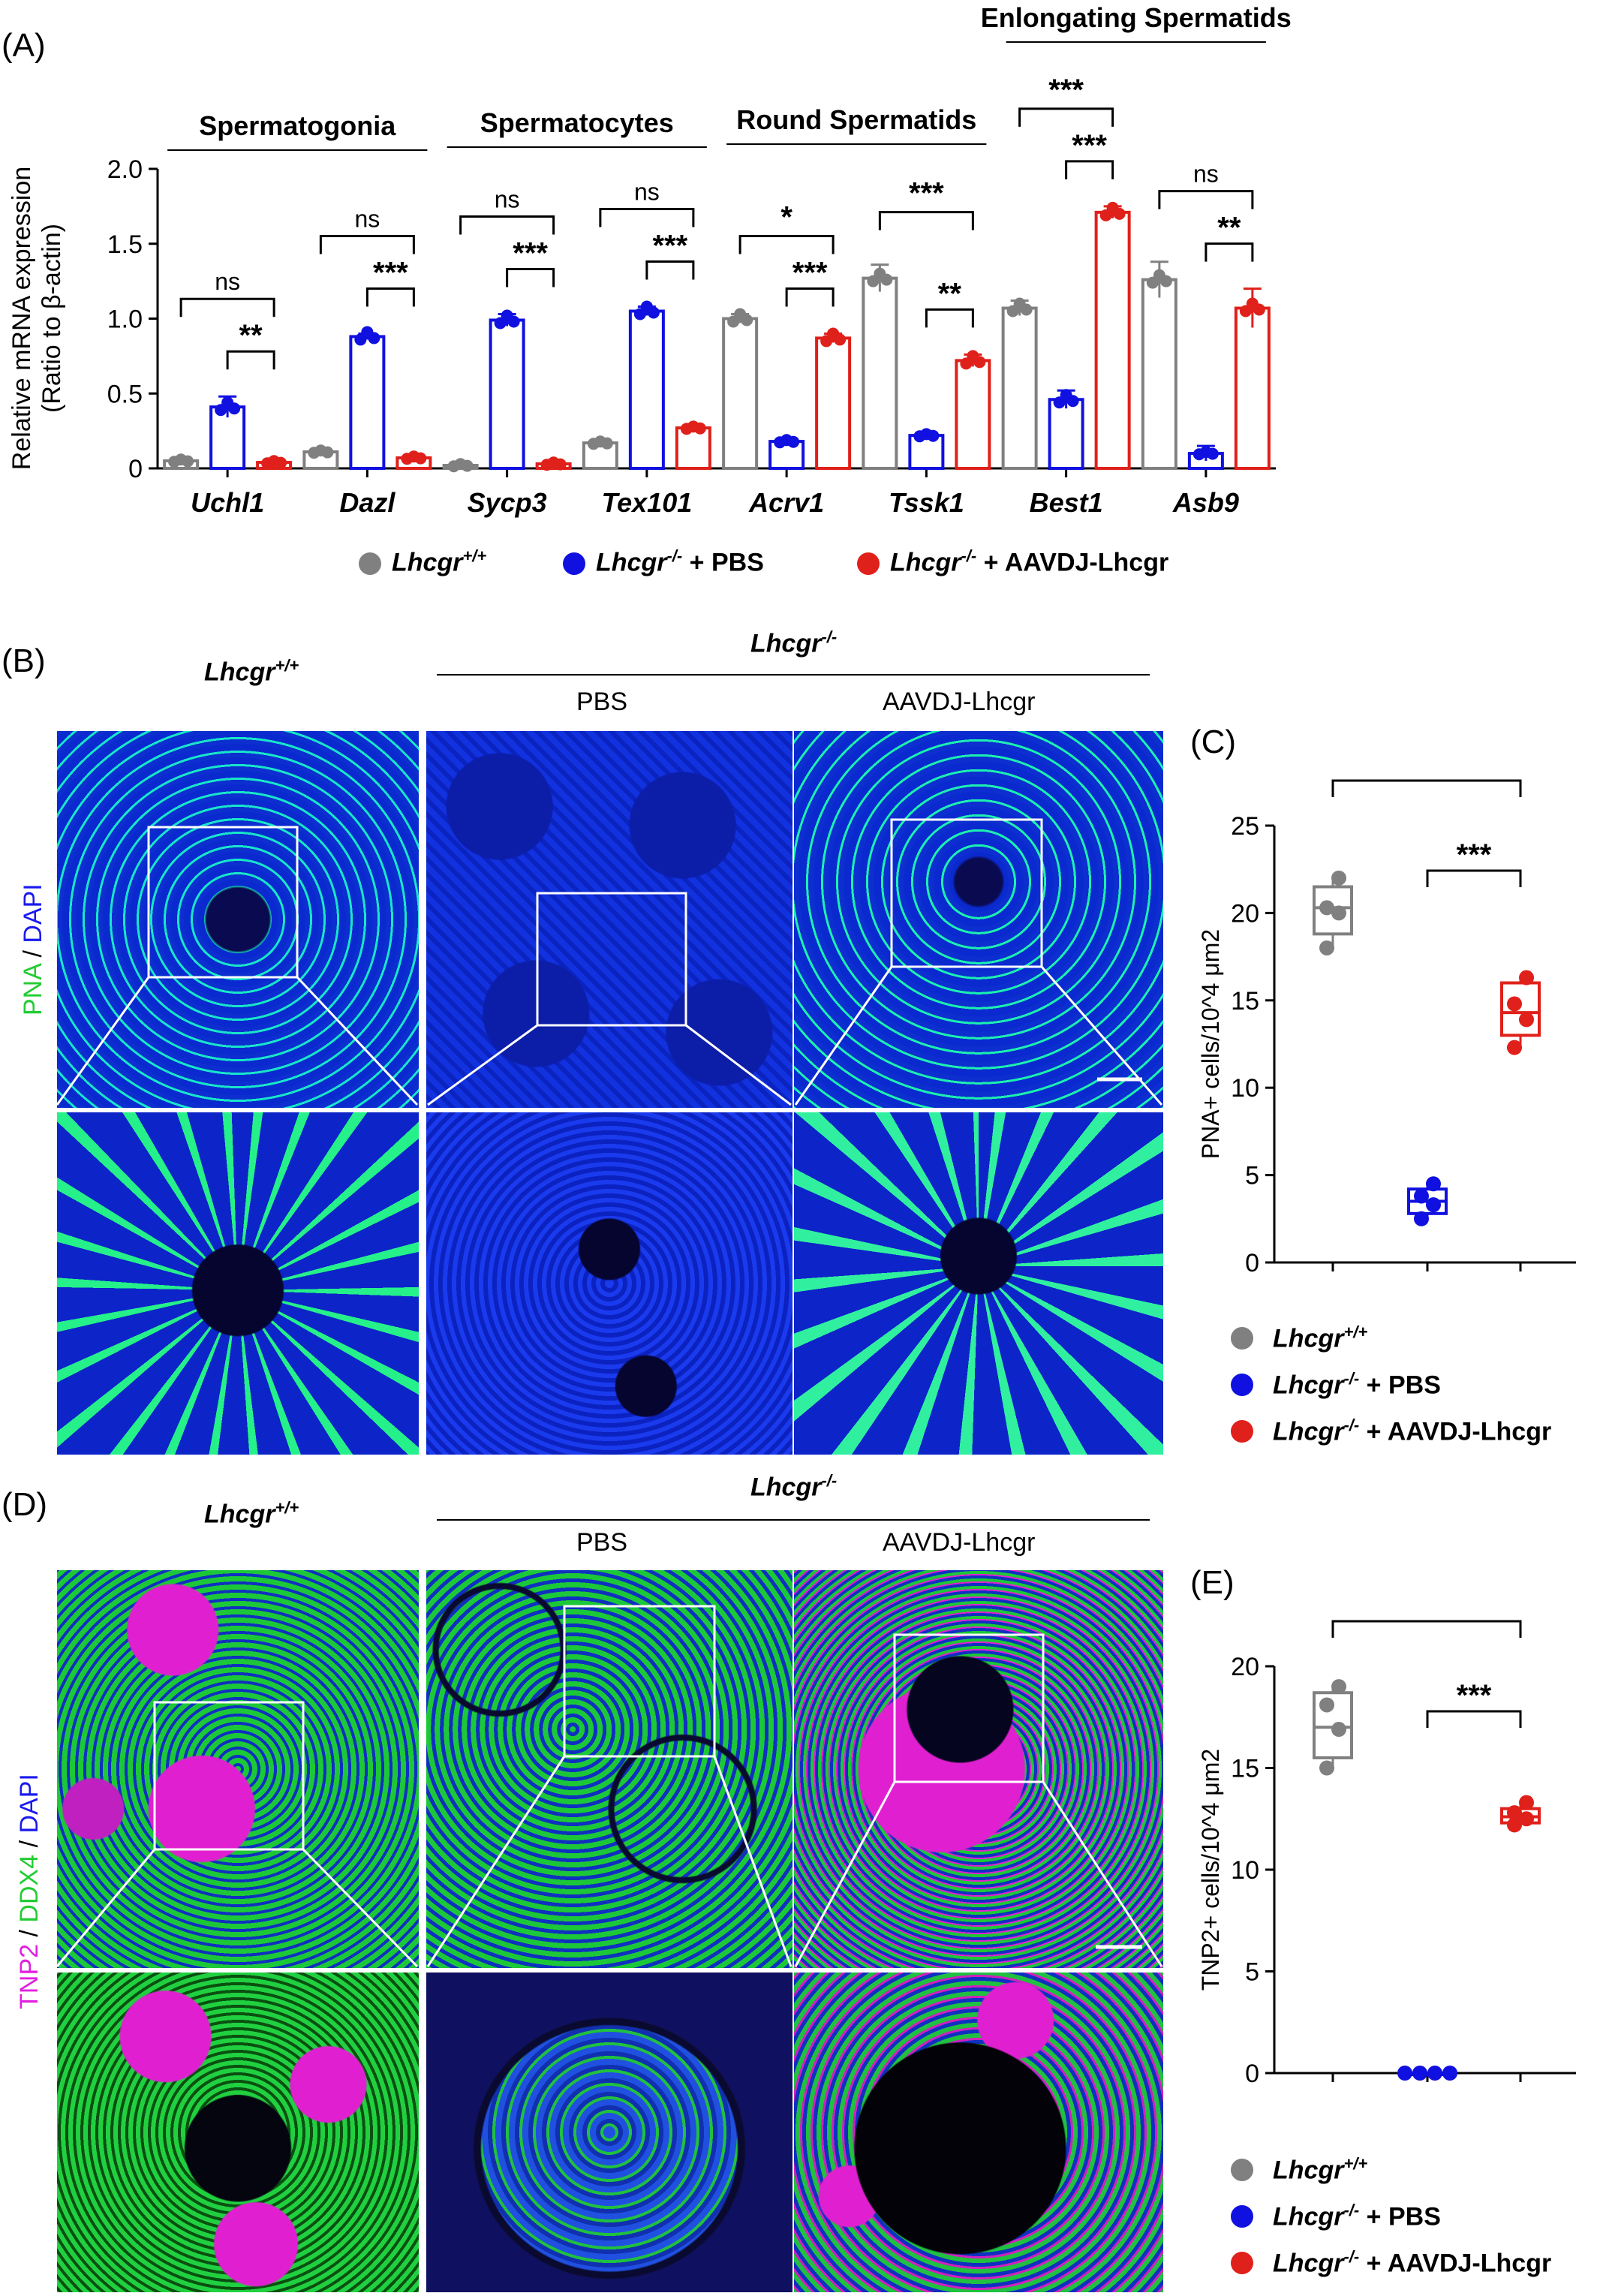 This screenshot has width=1597, height=2296. What do you see at coordinates (1066, 90) in the screenshot?
I see `sig-label-top: ***` at bounding box center [1066, 90].